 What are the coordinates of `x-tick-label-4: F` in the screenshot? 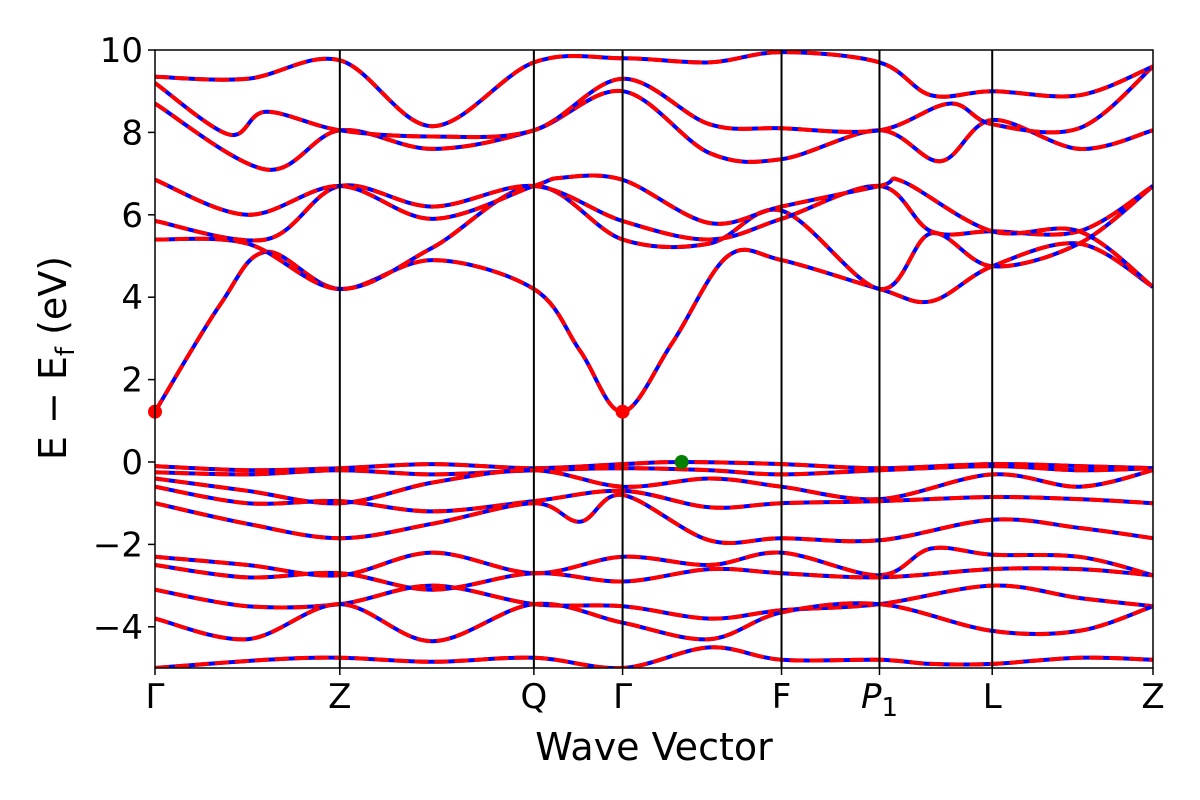 It's located at (782, 697).